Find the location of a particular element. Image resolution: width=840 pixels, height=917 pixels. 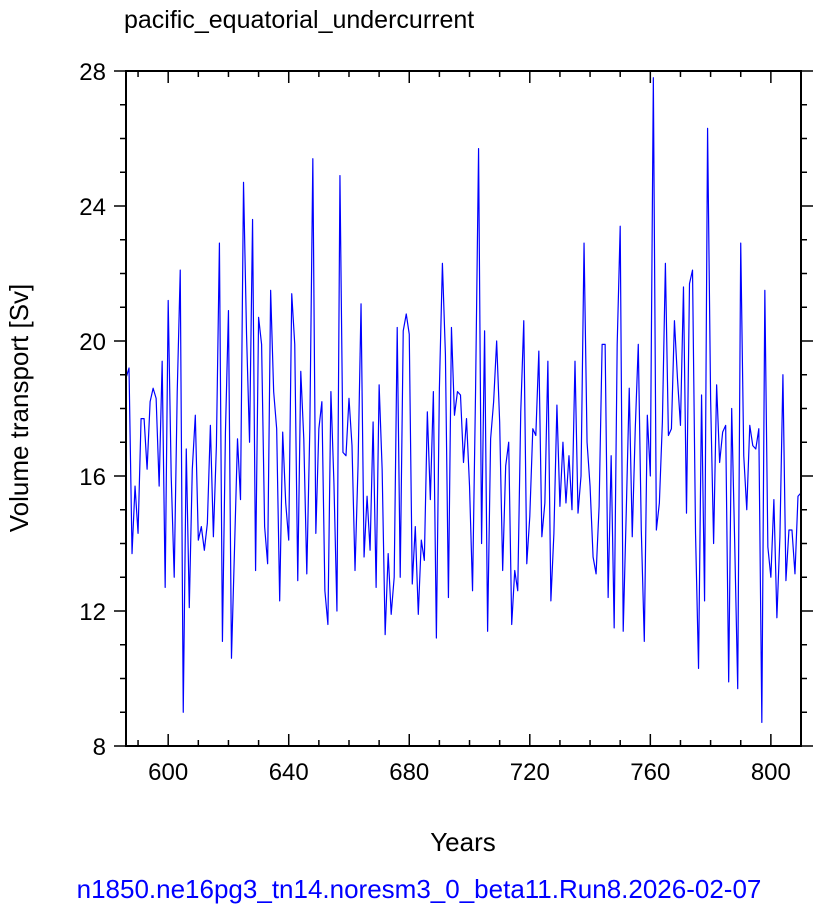

y-tick-label: 12 is located at coordinates (92, 612).